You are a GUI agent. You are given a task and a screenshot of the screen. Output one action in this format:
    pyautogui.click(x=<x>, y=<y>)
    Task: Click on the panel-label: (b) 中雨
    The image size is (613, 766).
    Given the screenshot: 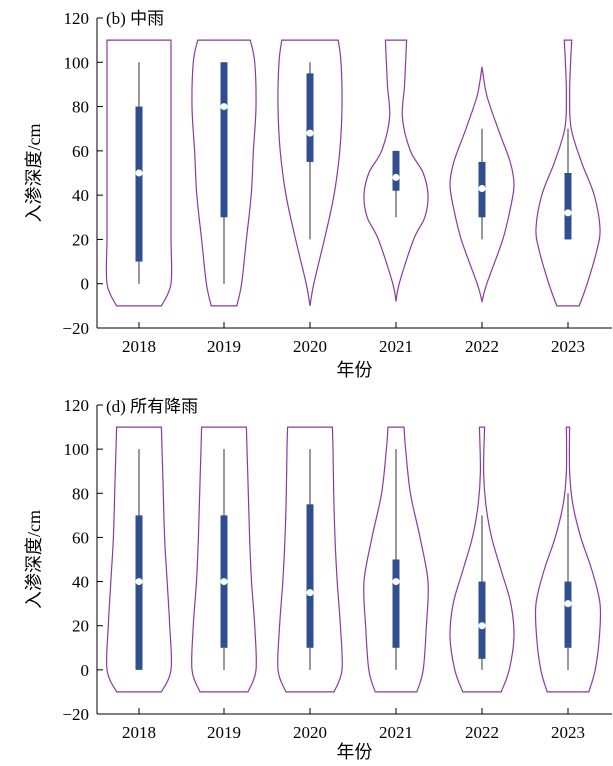 What is the action you would take?
    pyautogui.click(x=135, y=18)
    